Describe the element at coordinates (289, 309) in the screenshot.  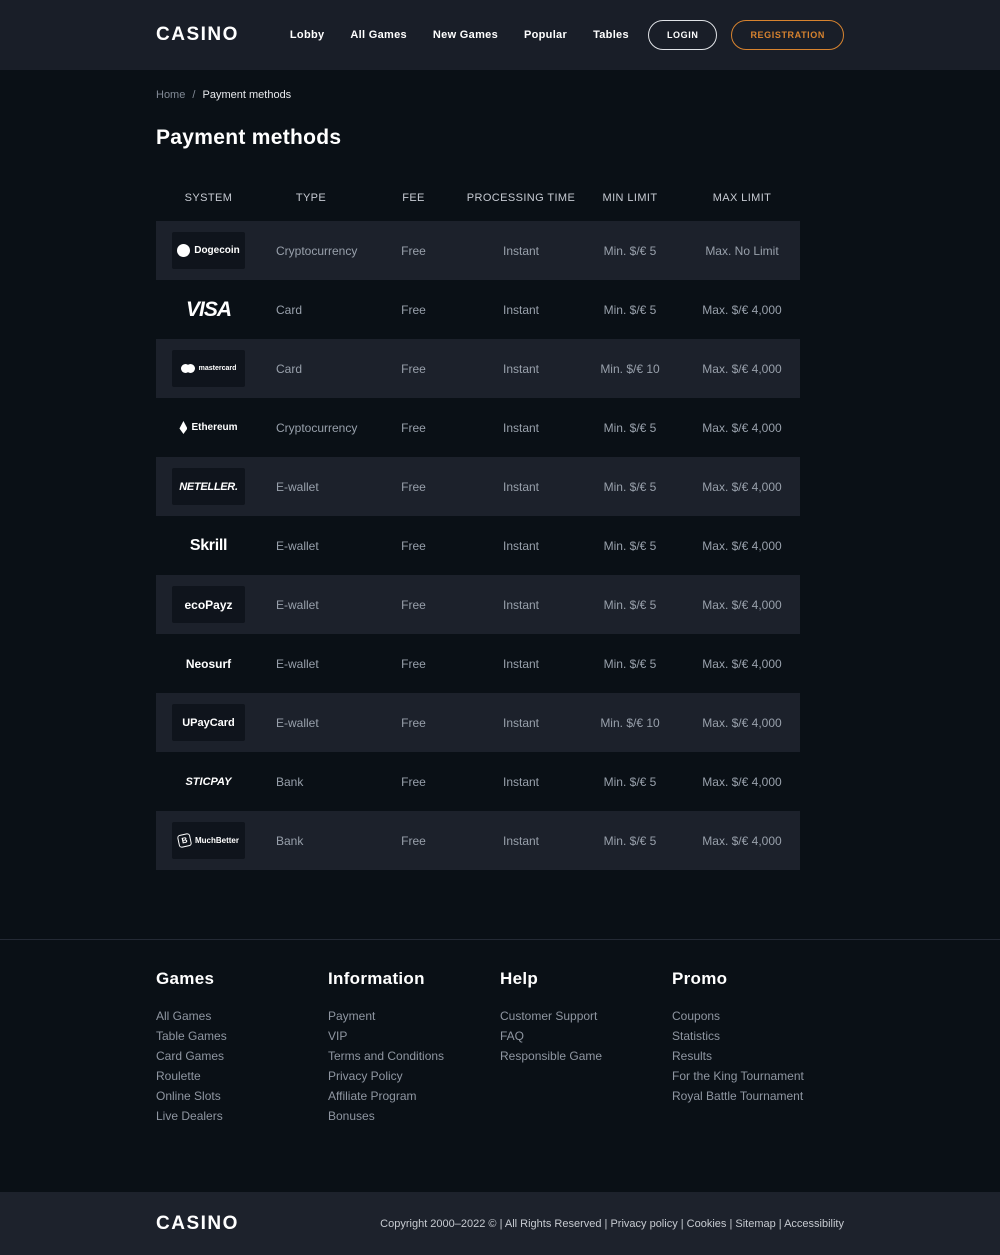
I see `type-cell: Card` at that location.